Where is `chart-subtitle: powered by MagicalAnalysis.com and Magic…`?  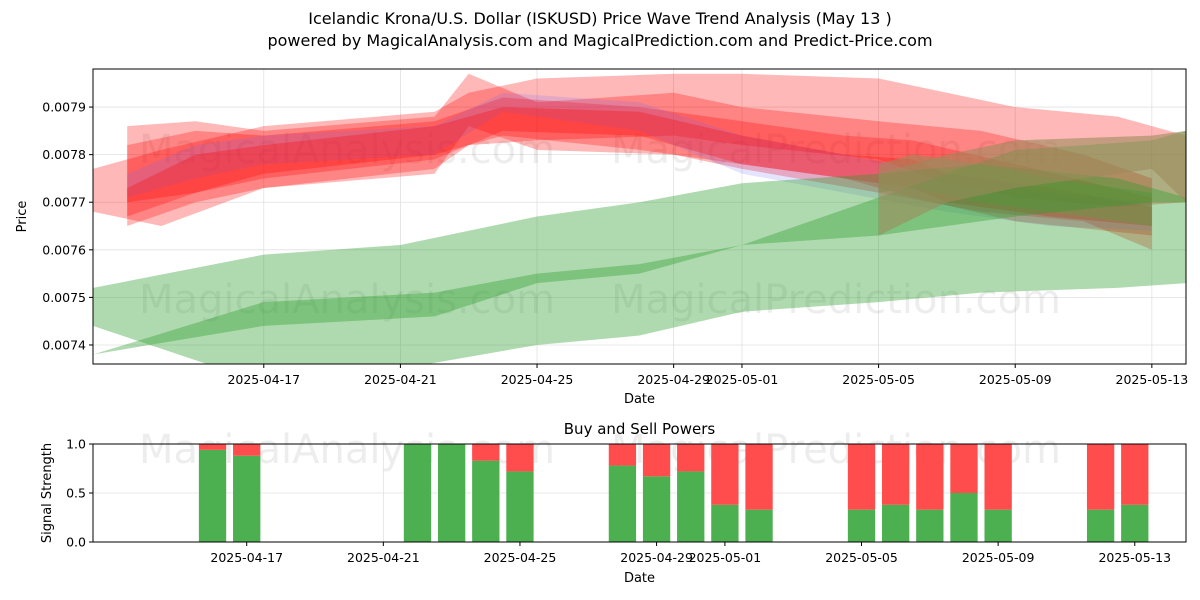
chart-subtitle: powered by MagicalAnalysis.com and Magic… is located at coordinates (600, 40).